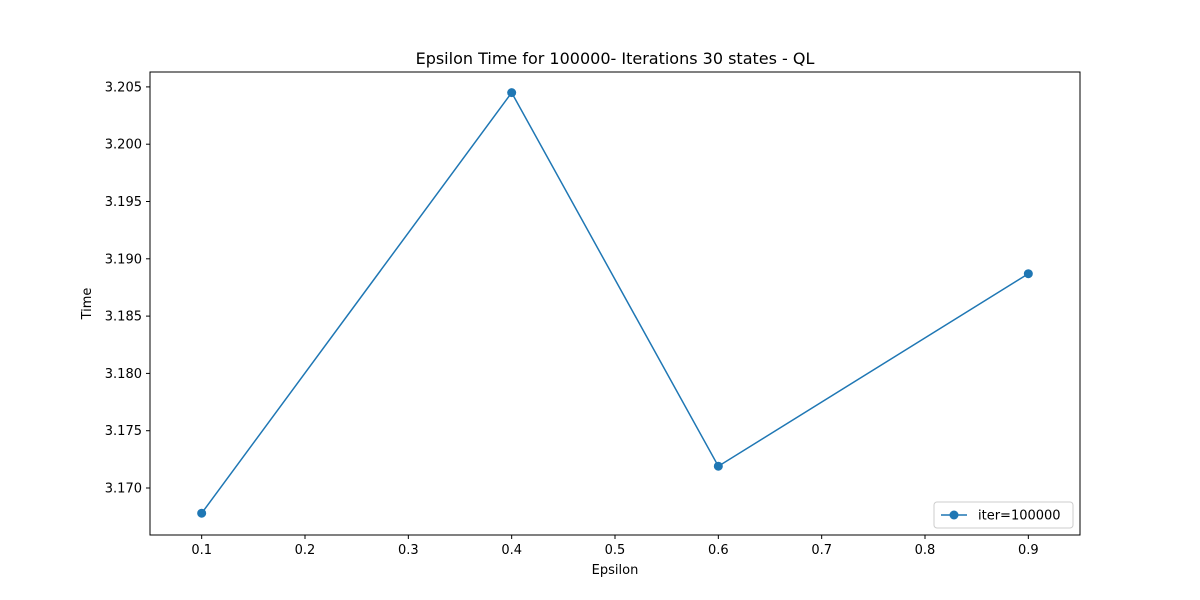  What do you see at coordinates (123, 374) in the screenshot?
I see `y-tick-label: 3.180` at bounding box center [123, 374].